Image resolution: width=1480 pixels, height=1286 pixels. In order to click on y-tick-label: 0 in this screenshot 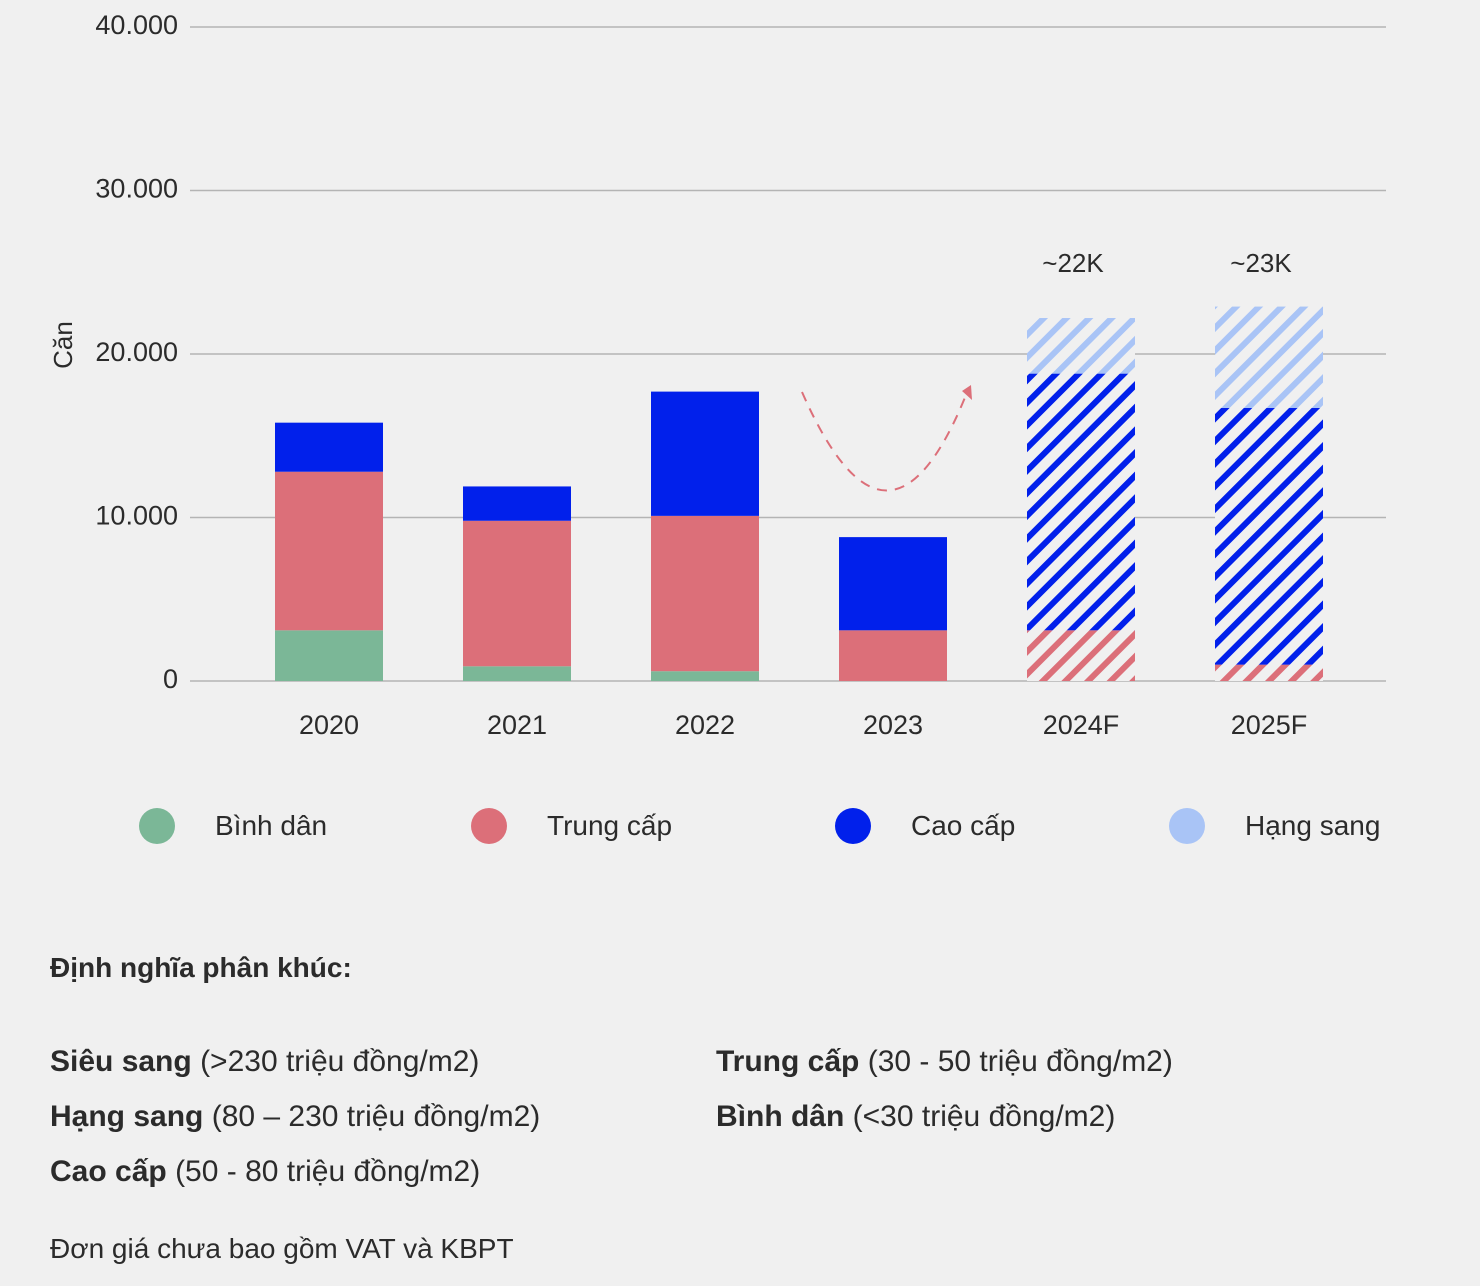, I will do `click(170, 679)`.